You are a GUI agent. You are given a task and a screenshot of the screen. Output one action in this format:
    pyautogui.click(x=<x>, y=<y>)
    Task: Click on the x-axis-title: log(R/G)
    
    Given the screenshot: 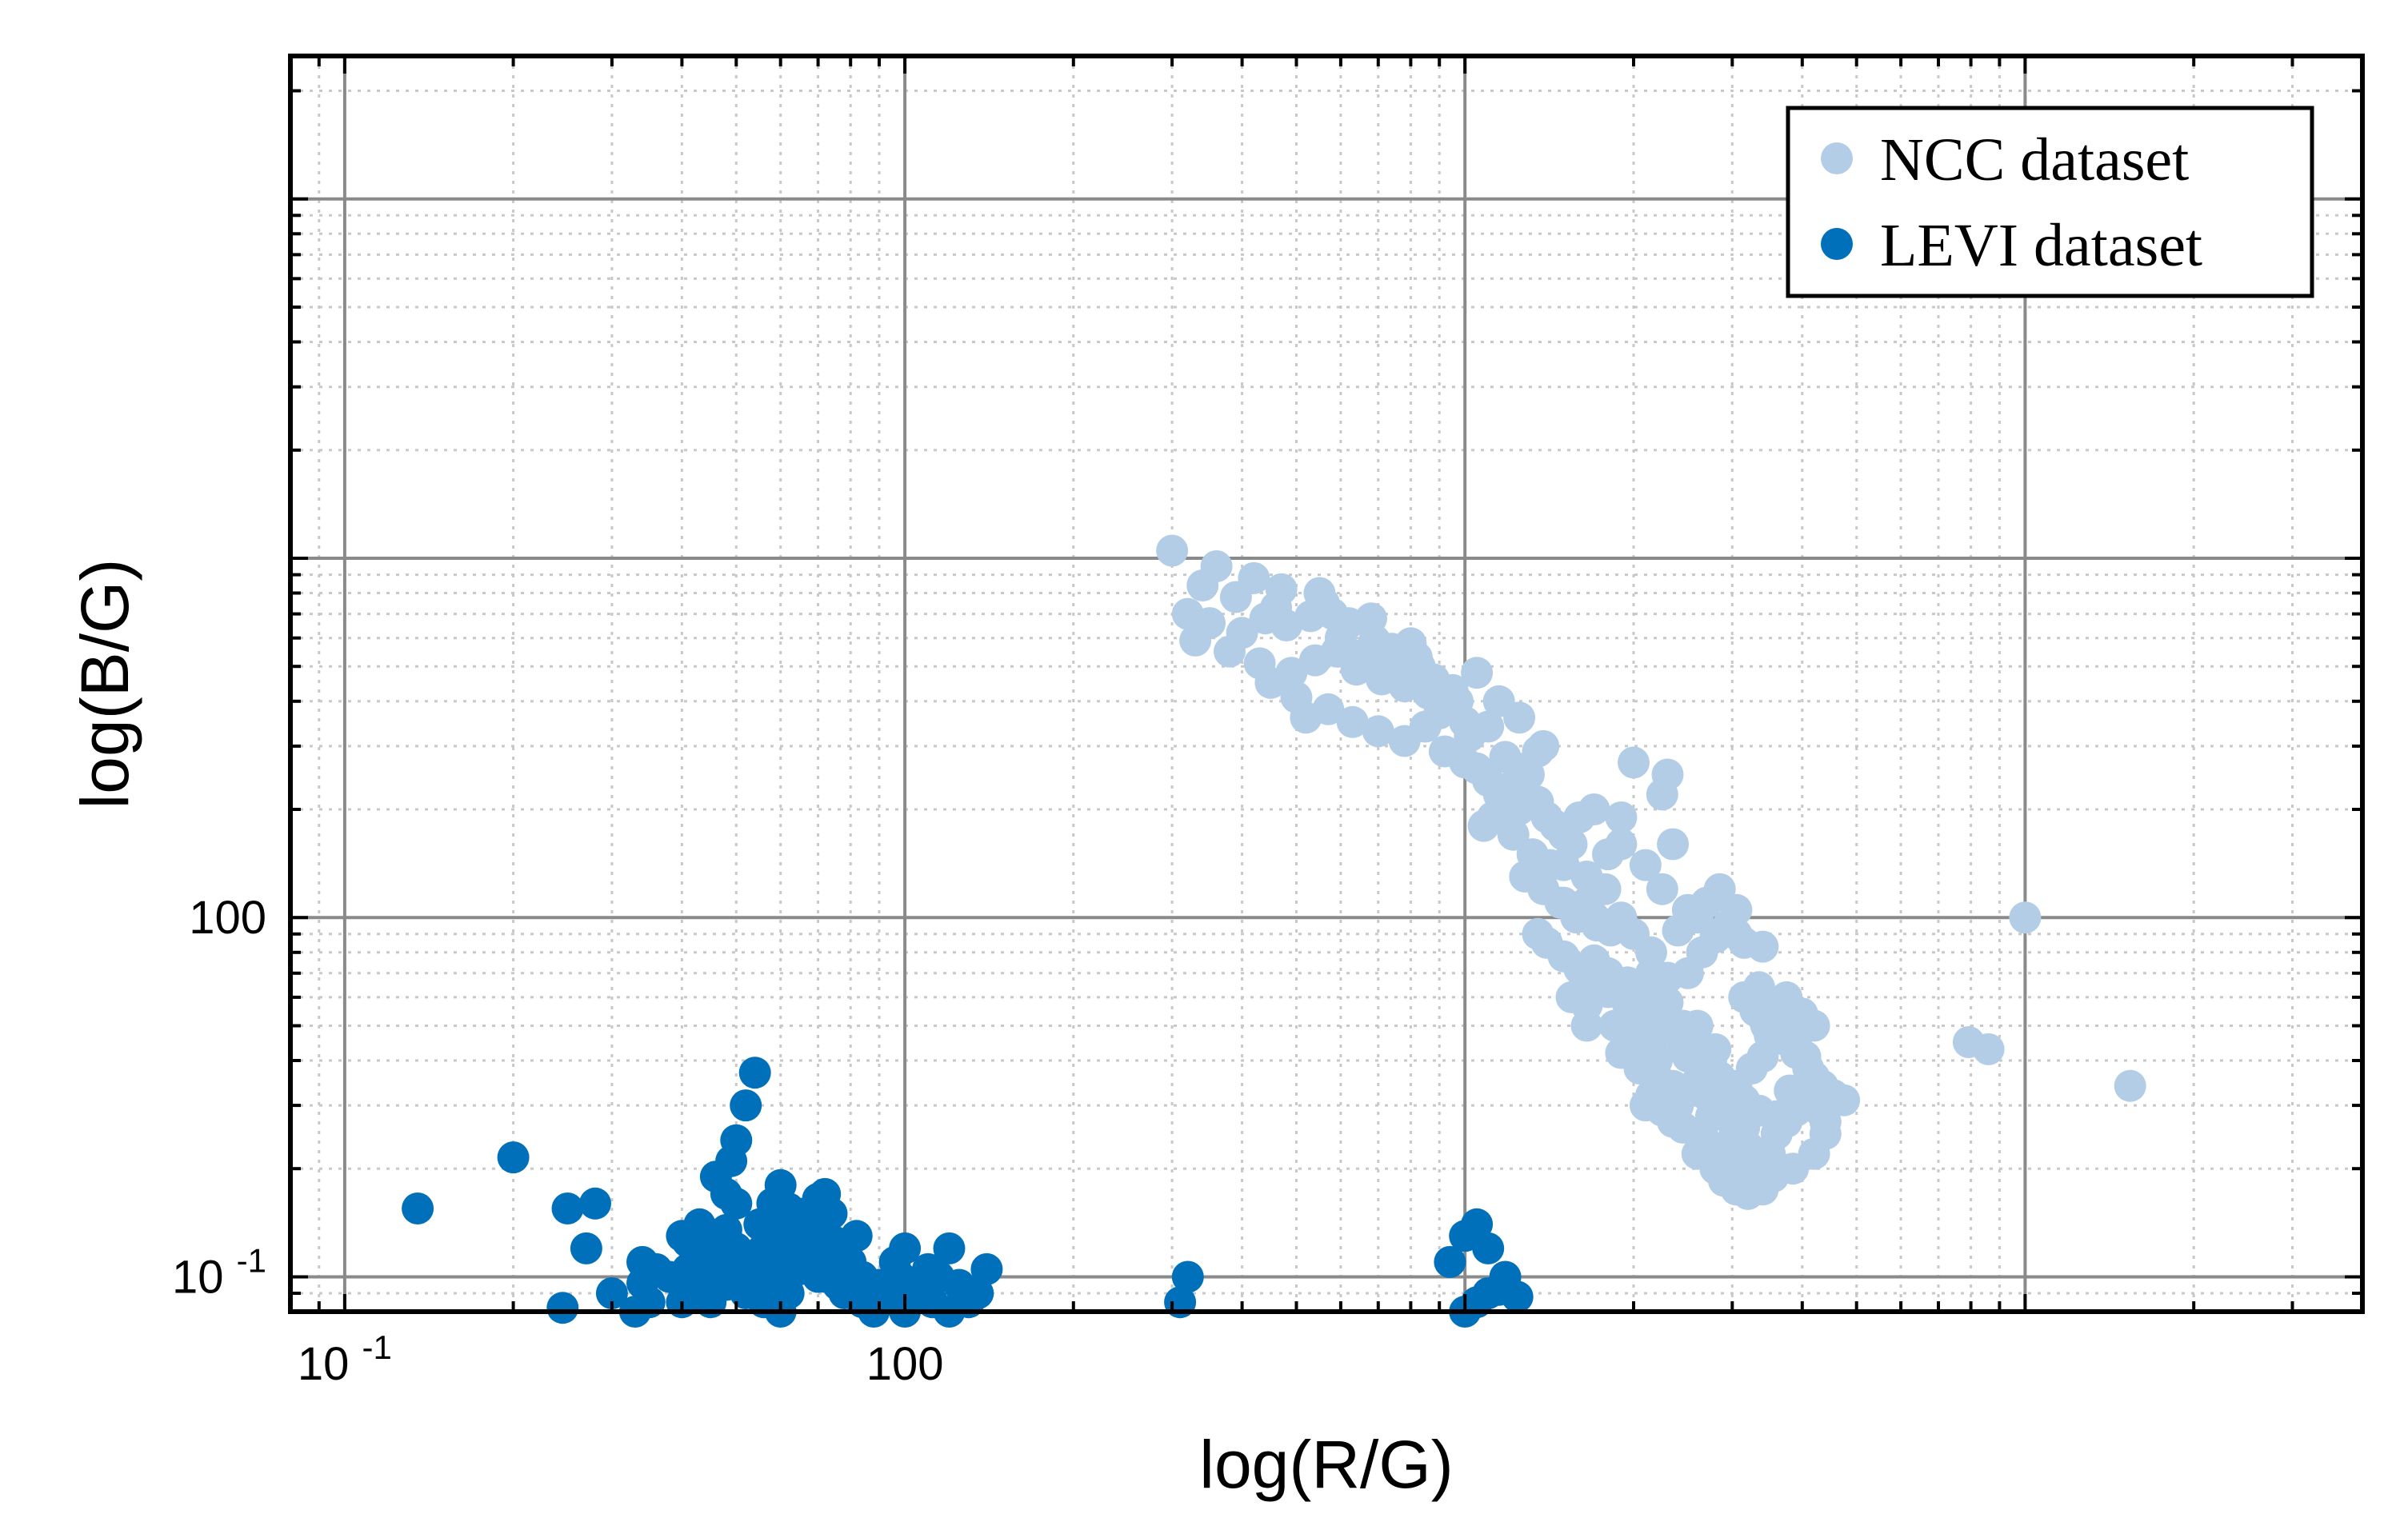 What is the action you would take?
    pyautogui.click(x=1326, y=1464)
    